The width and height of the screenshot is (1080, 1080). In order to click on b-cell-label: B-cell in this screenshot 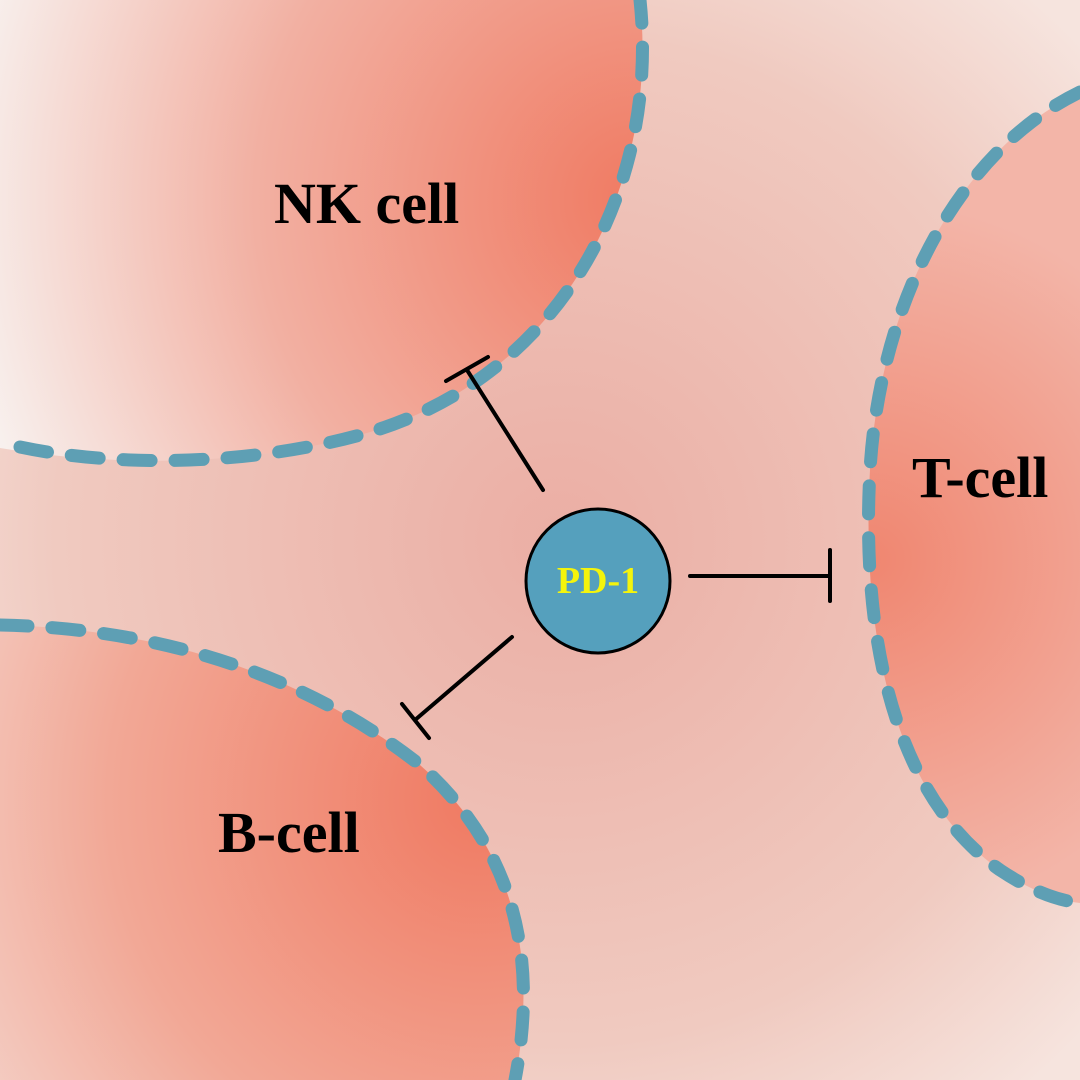, I will do `click(289, 832)`.